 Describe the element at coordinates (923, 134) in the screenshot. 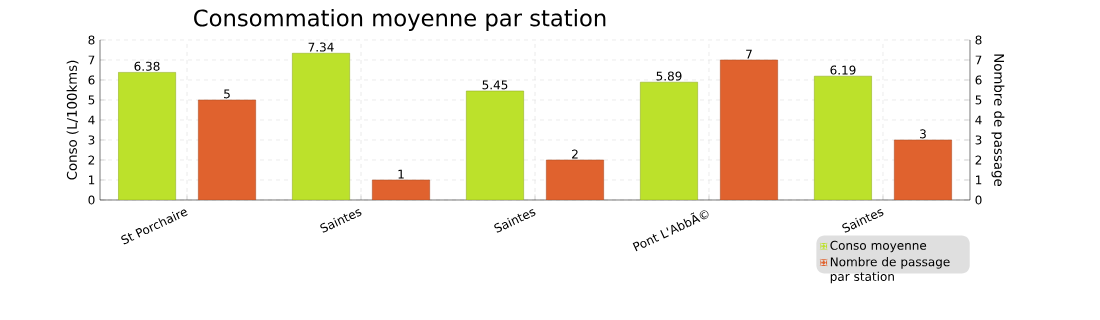

I see `data-label: 3` at that location.